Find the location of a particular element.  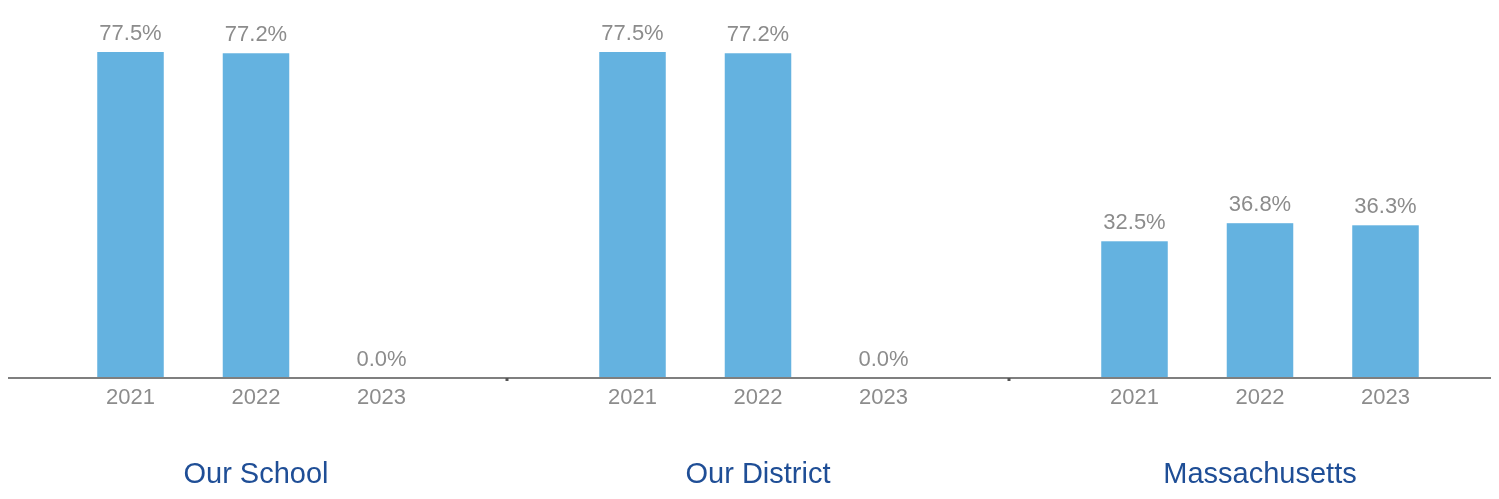

data-label: 36.8% is located at coordinates (1260, 204).